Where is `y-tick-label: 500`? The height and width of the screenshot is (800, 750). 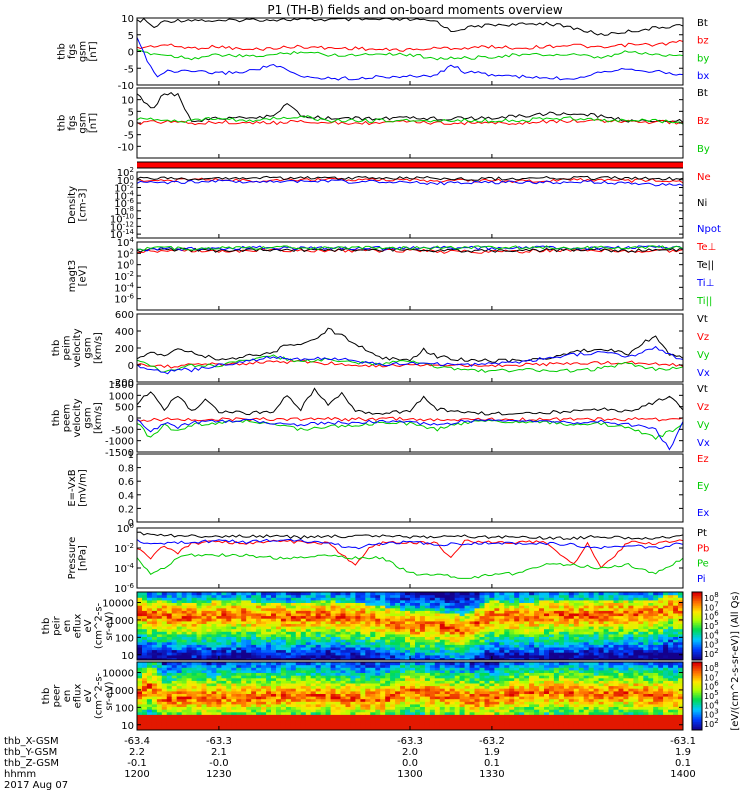 y-tick-label: 500 is located at coordinates (124, 408).